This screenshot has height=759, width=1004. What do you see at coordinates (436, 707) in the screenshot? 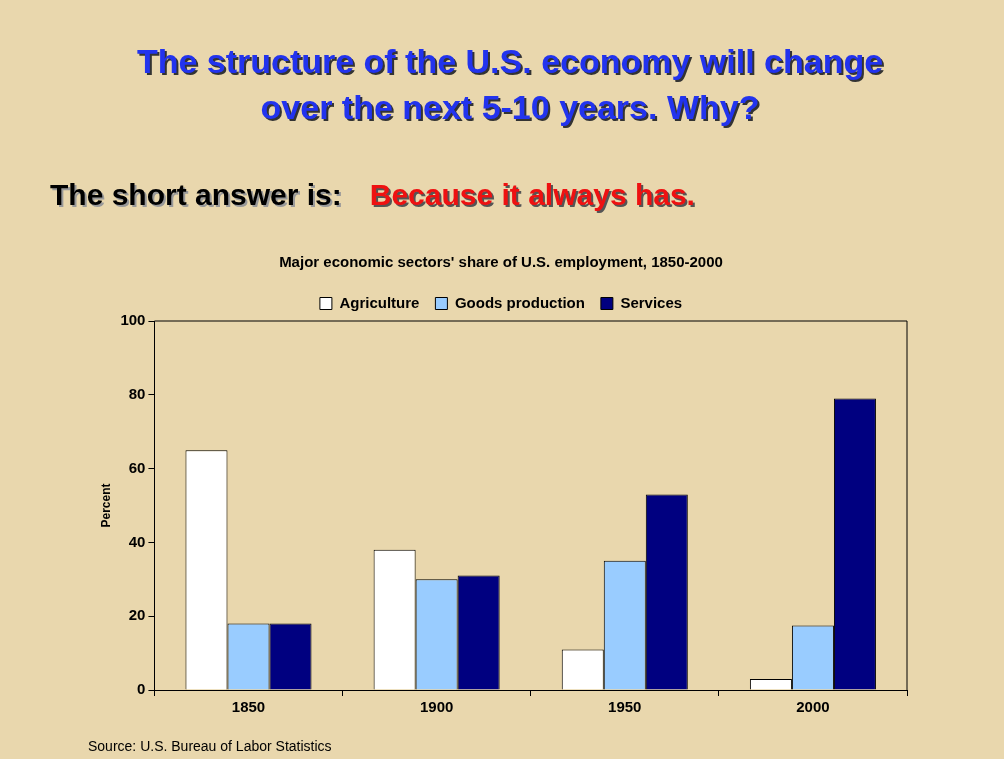
I see `x-tick-label: 1900` at bounding box center [436, 707].